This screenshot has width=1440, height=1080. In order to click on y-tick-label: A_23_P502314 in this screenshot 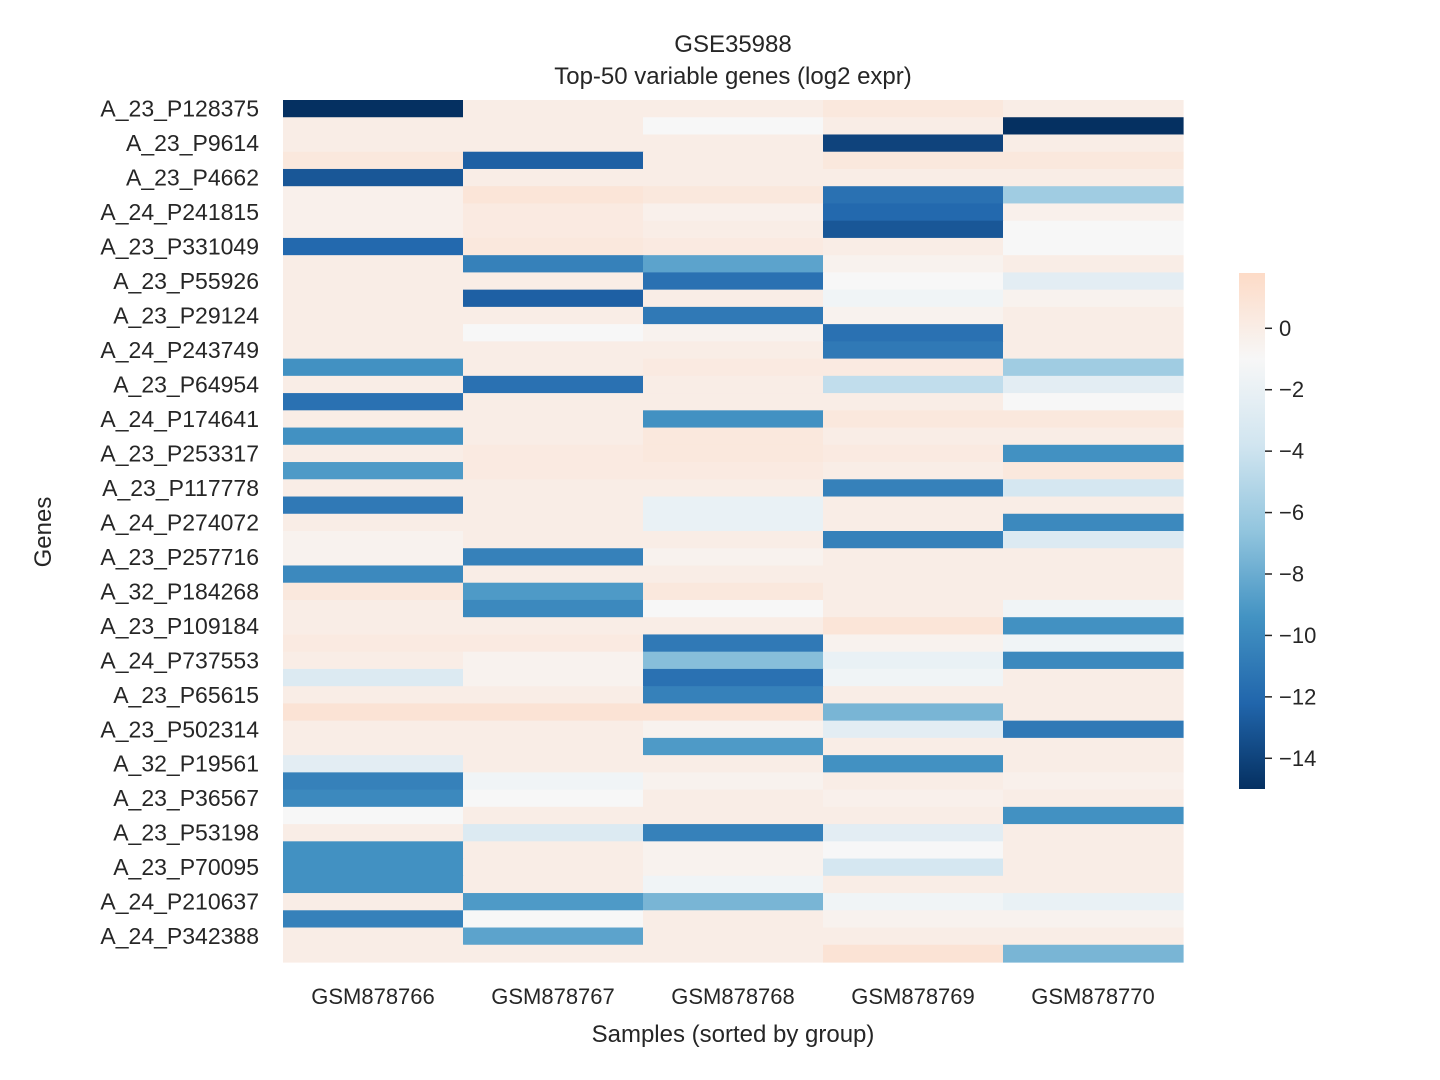, I will do `click(179, 729)`.